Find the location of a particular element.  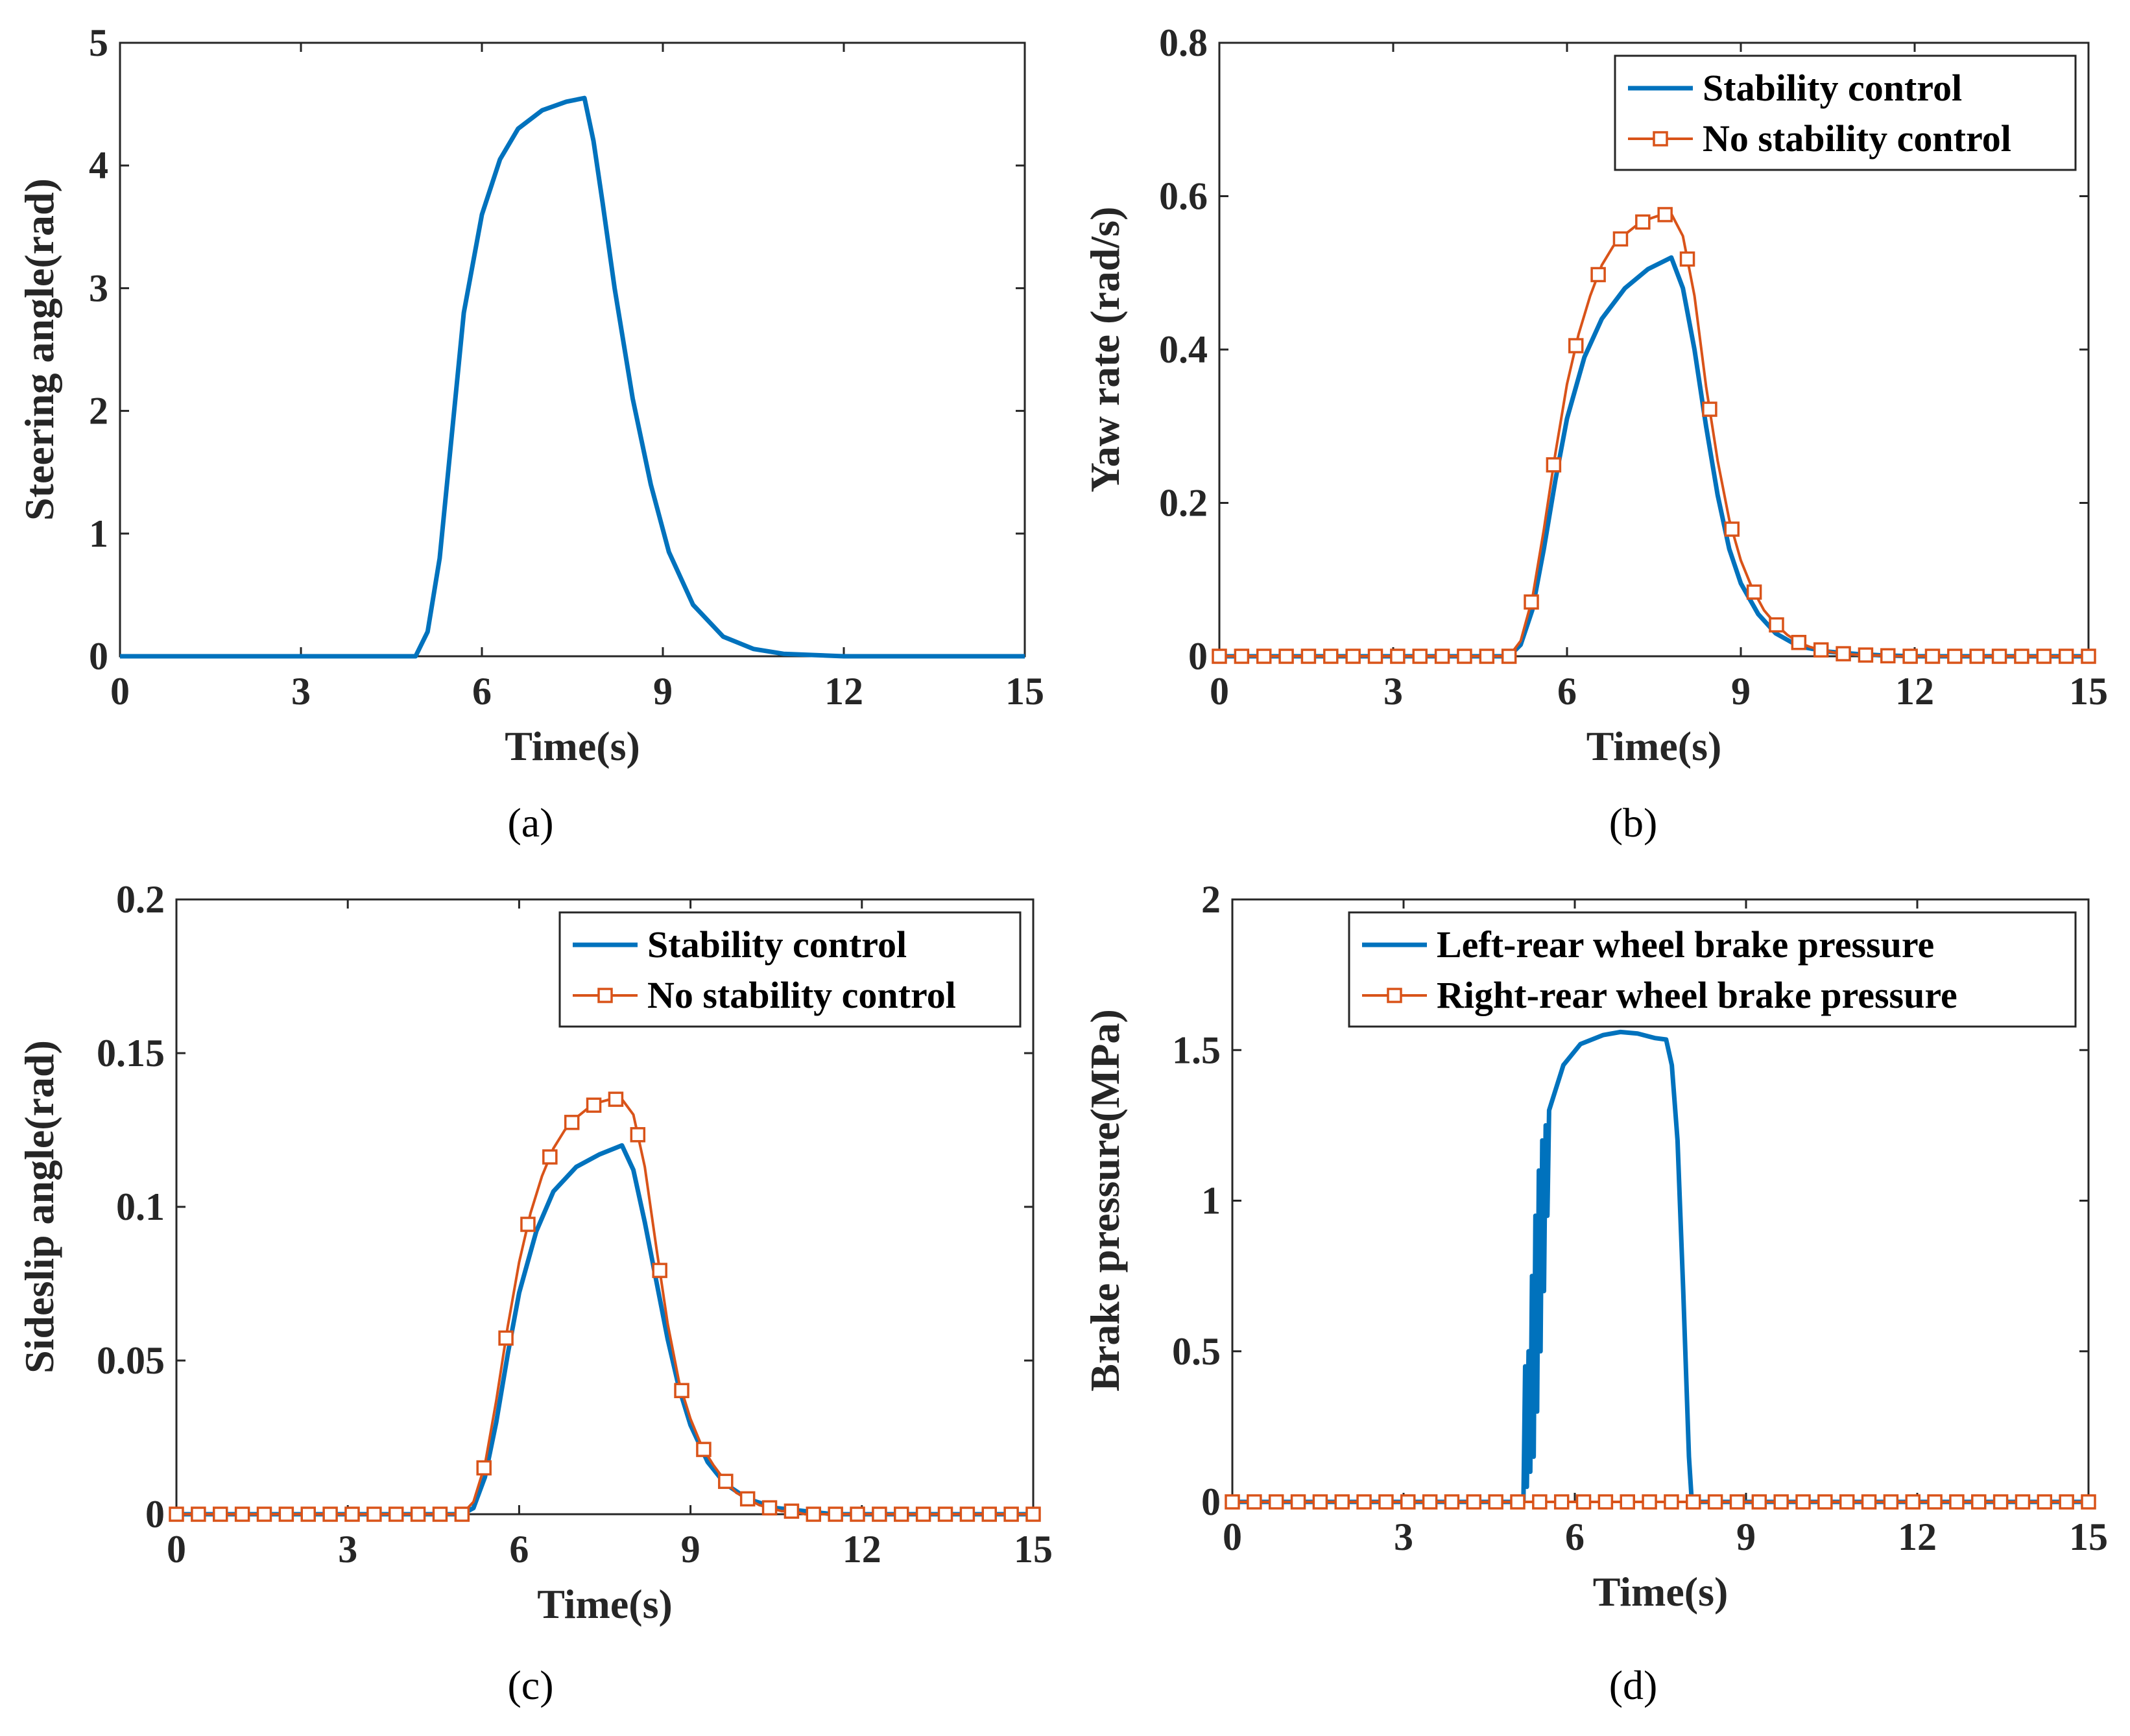

y-tick-label: 0.05 is located at coordinates (131, 1360).